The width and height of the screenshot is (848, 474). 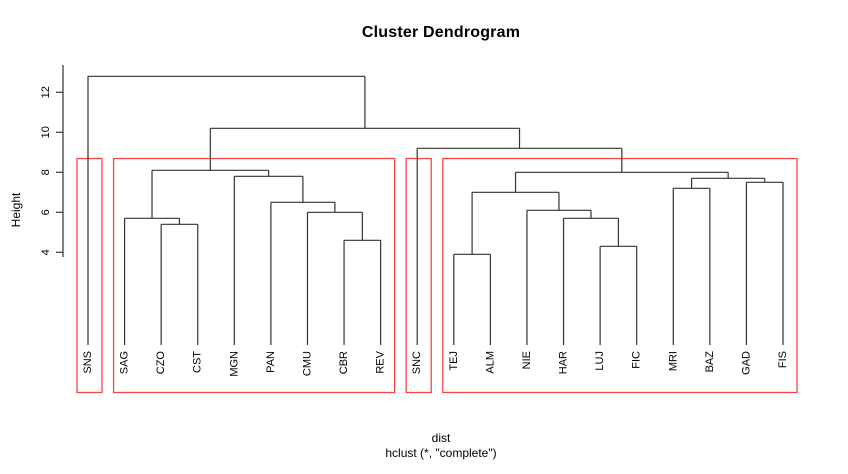 What do you see at coordinates (234, 364) in the screenshot?
I see `leaf-label: MGN` at bounding box center [234, 364].